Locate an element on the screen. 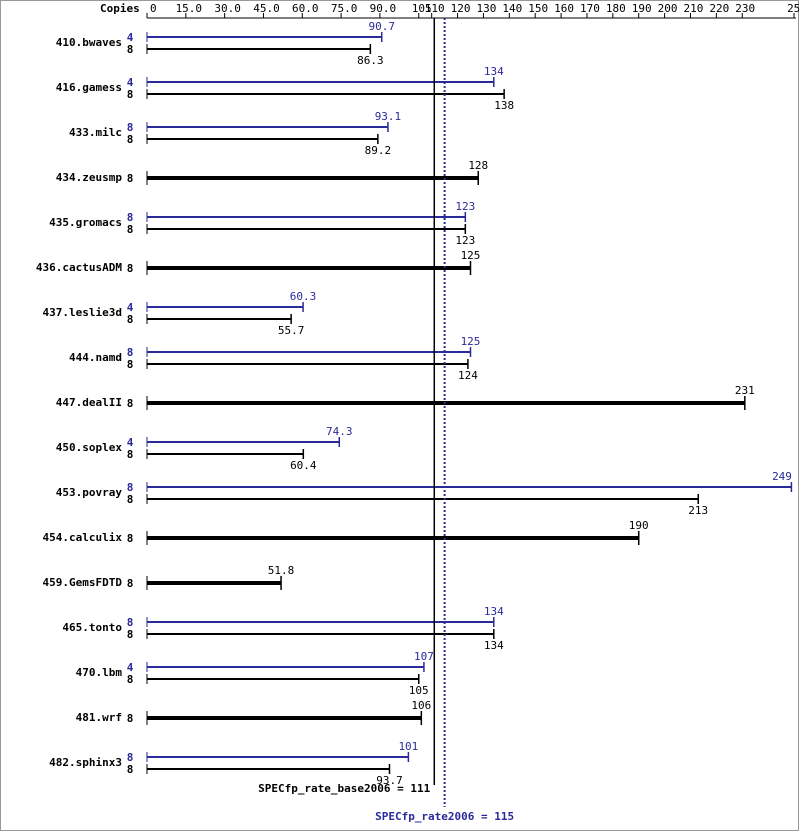 Image resolution: width=799 pixels, height=831 pixels. value-label: 55.7 is located at coordinates (291, 330).